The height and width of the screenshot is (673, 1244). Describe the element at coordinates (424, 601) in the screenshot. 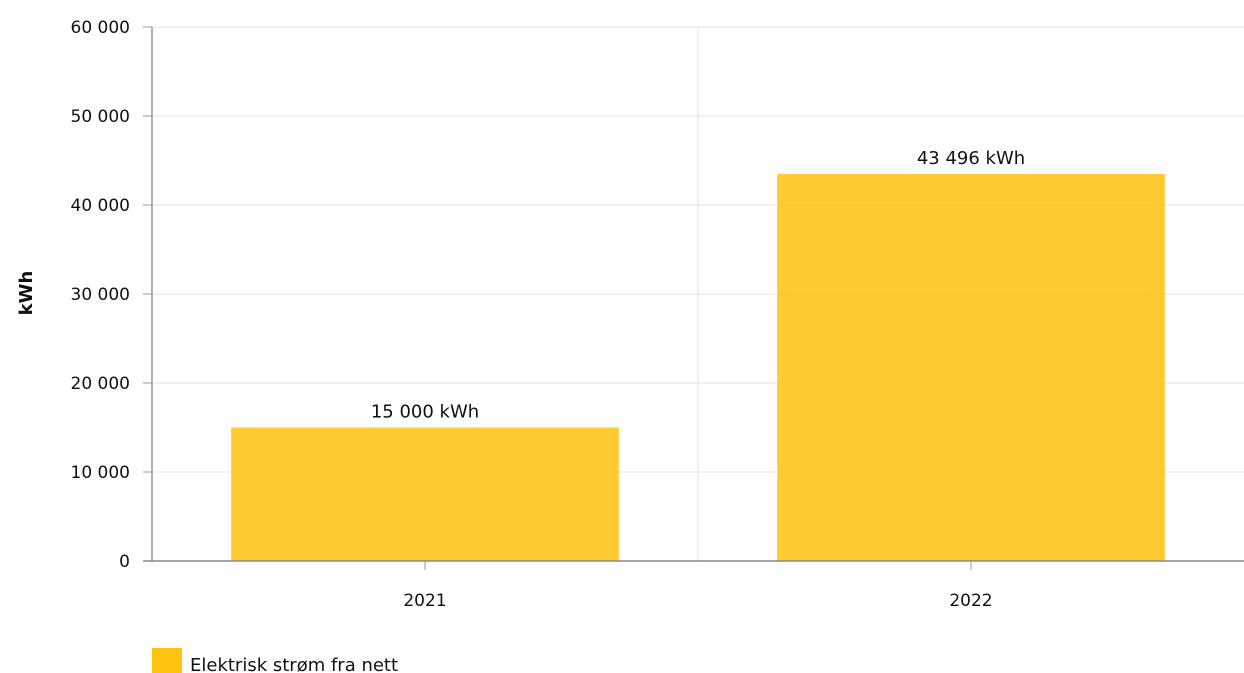

I see `x-tick-label-2021: 2021` at that location.